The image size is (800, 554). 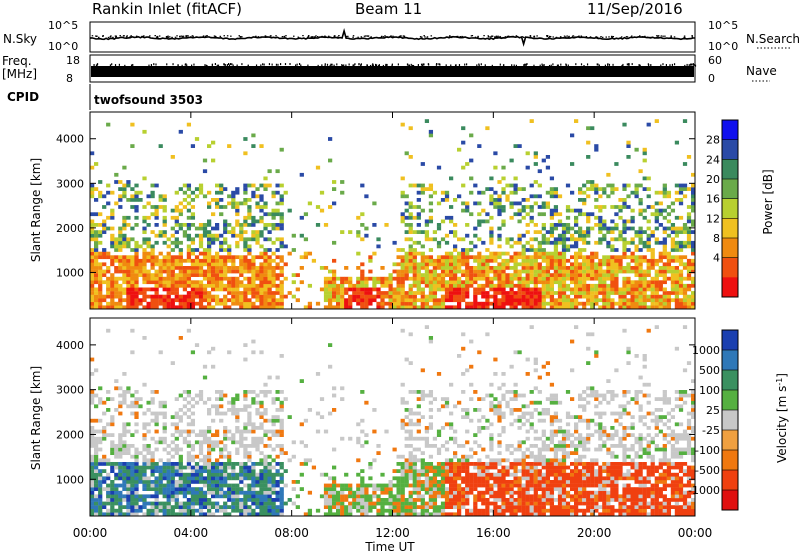 I want to click on freq-band, so click(x=392, y=71).